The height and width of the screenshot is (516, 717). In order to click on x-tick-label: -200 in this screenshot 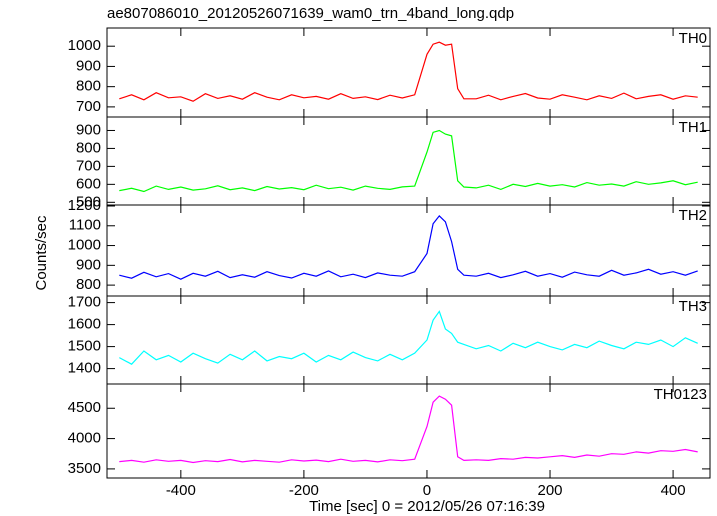, I will do `click(304, 490)`.